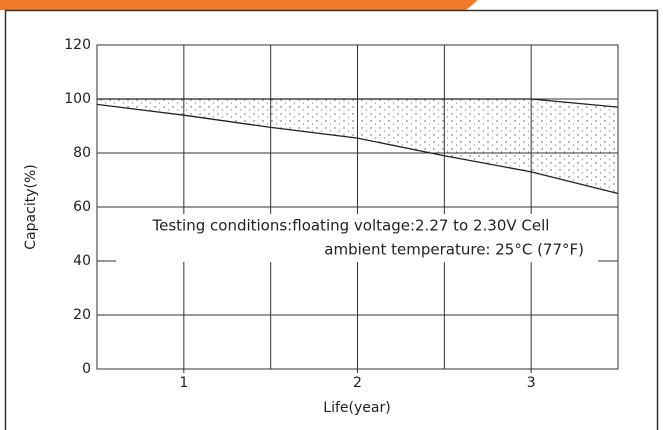  What do you see at coordinates (357, 383) in the screenshot?
I see `x-tick-label: 2` at bounding box center [357, 383].